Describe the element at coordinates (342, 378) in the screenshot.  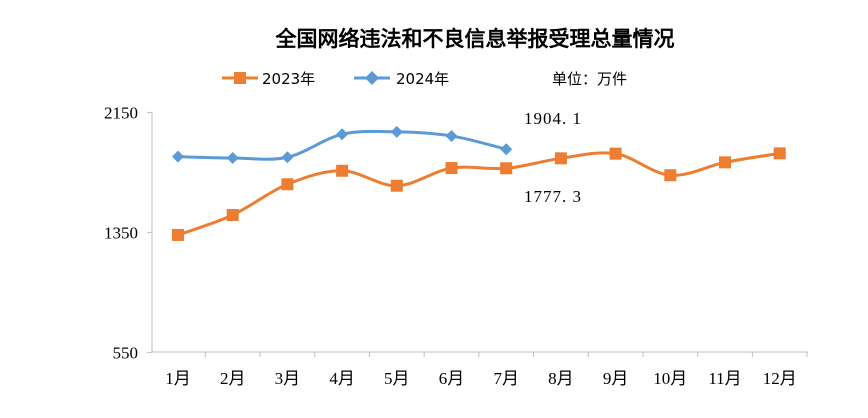
I see `x-tick-label: 4月` at that location.